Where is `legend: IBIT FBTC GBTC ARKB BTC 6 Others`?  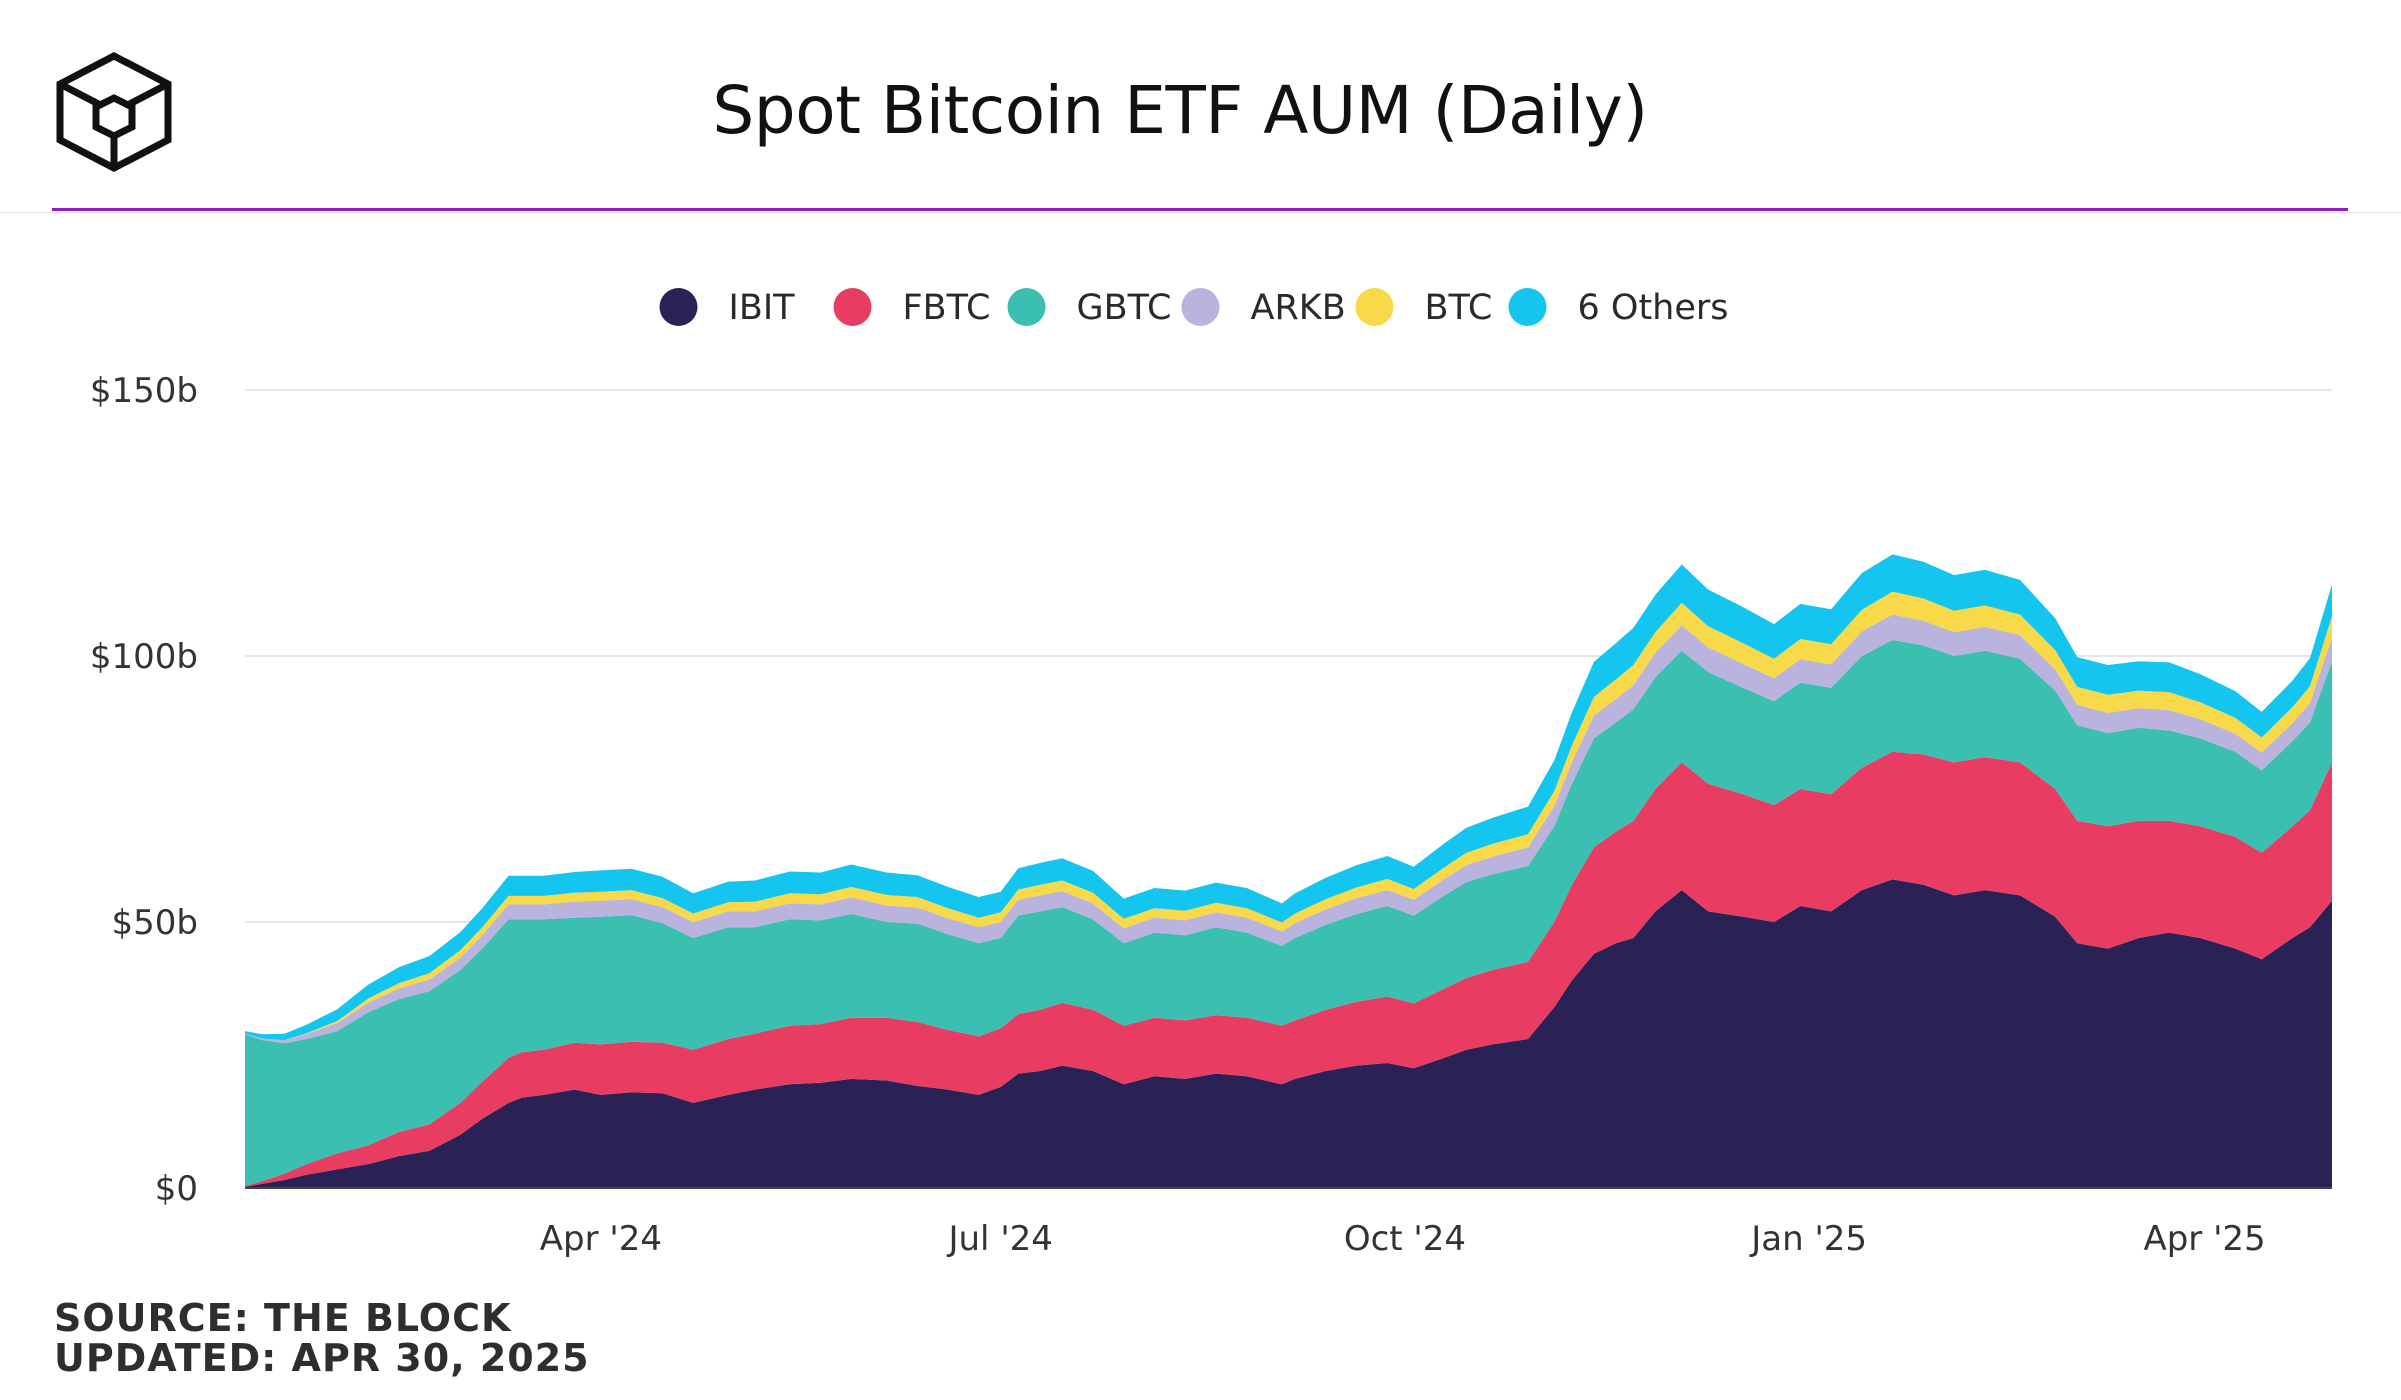
legend: IBIT FBTC GBTC ARKB BTC 6 Others is located at coordinates (1194, 308).